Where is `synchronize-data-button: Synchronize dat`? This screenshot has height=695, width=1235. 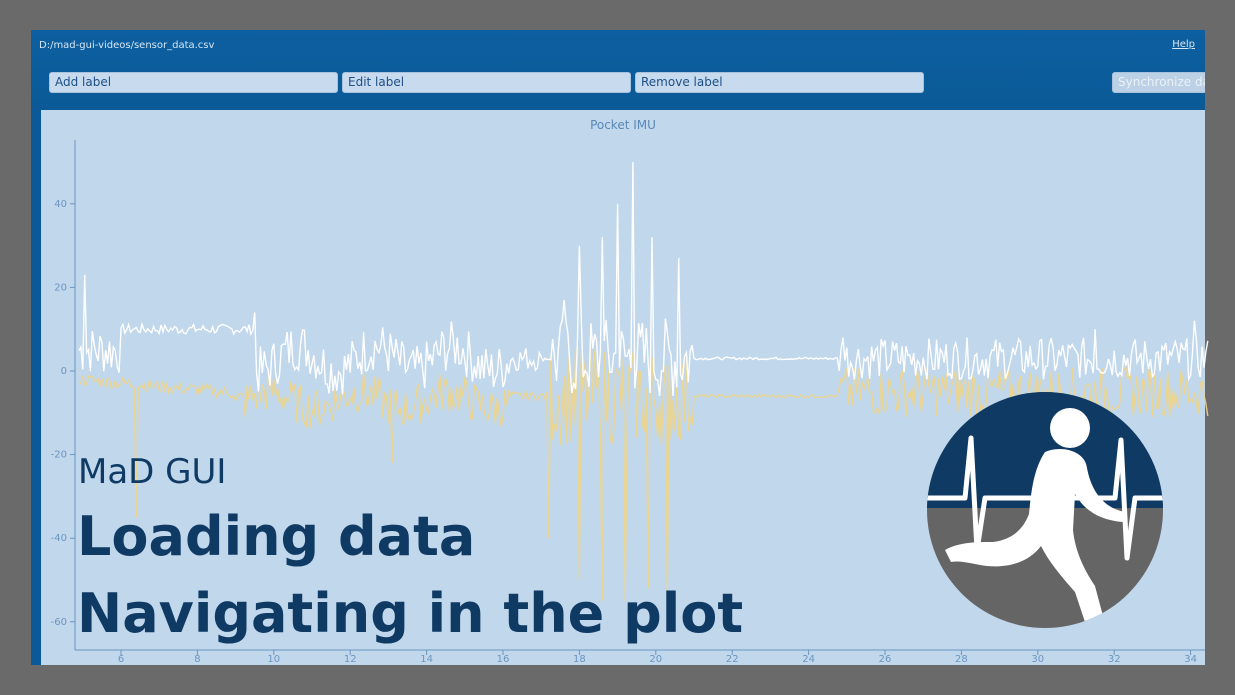 synchronize-data-button: Synchronize dat is located at coordinates (1158, 82).